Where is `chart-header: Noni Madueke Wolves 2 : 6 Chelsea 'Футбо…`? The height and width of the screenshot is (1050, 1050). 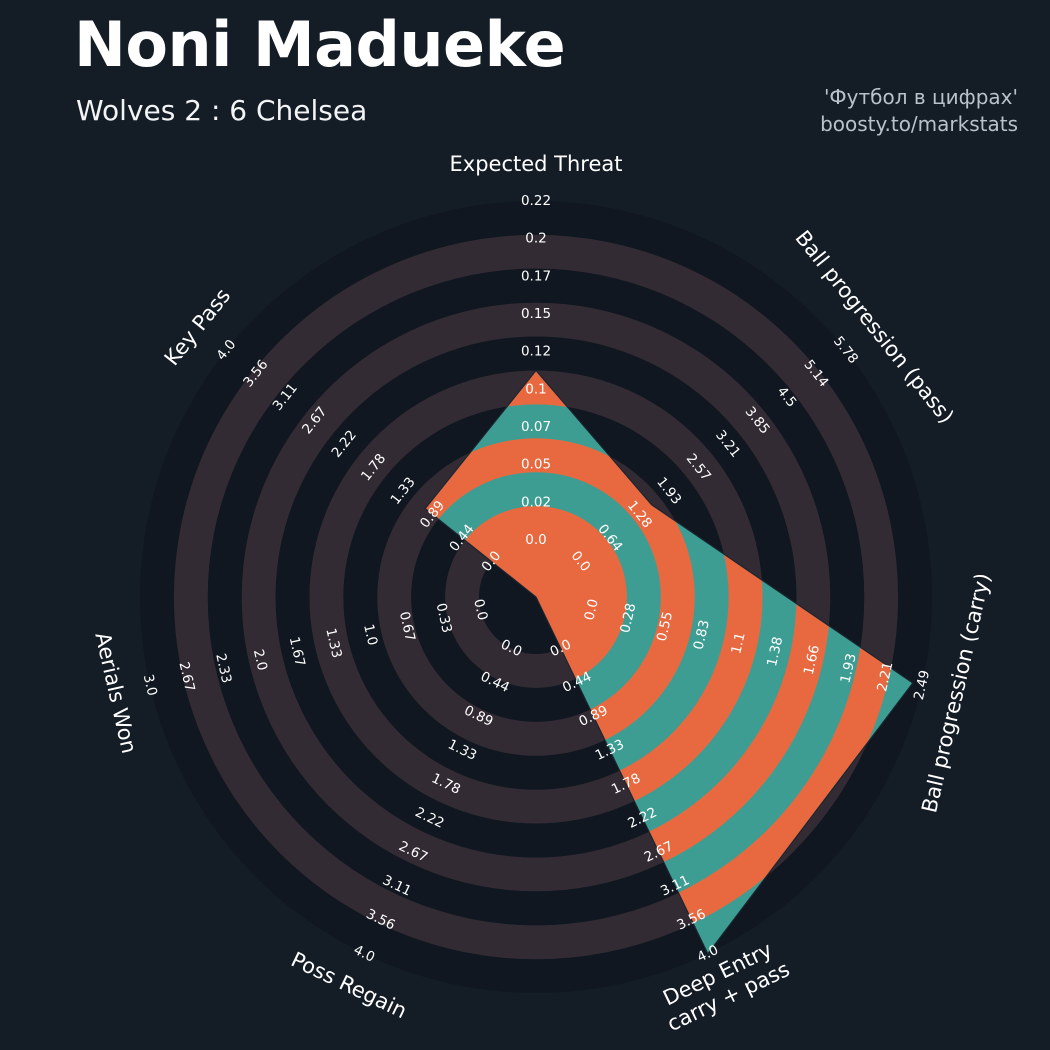
chart-header: Noni Madueke Wolves 2 : 6 Chelsea 'Футбо… is located at coordinates (525, 75).